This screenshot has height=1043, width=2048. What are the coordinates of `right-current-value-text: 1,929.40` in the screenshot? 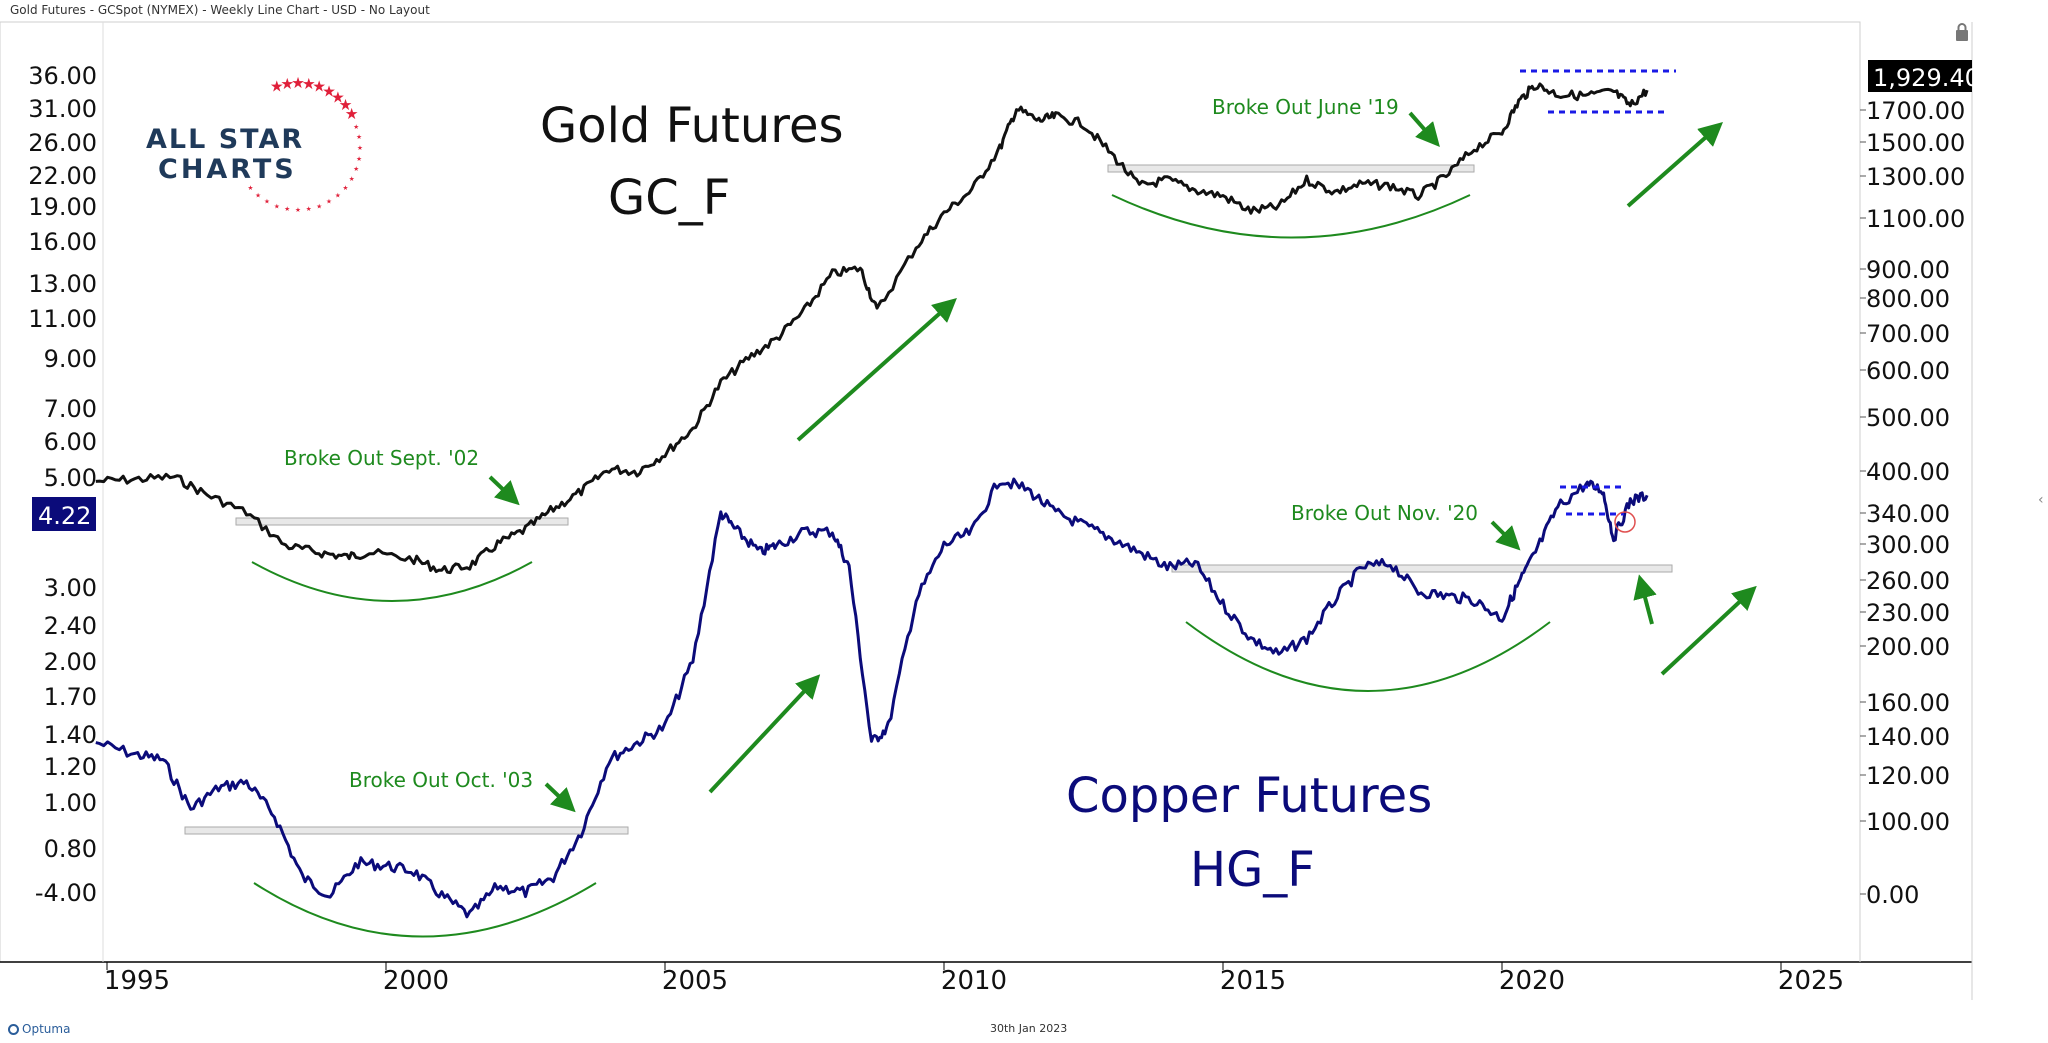 It's located at (1926, 78).